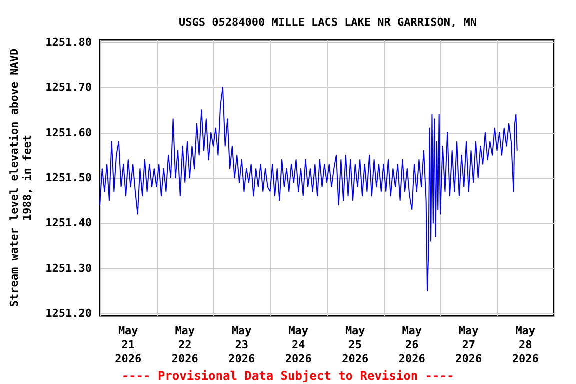  I want to click on y-tick-label: 1251.20, so click(69, 313).